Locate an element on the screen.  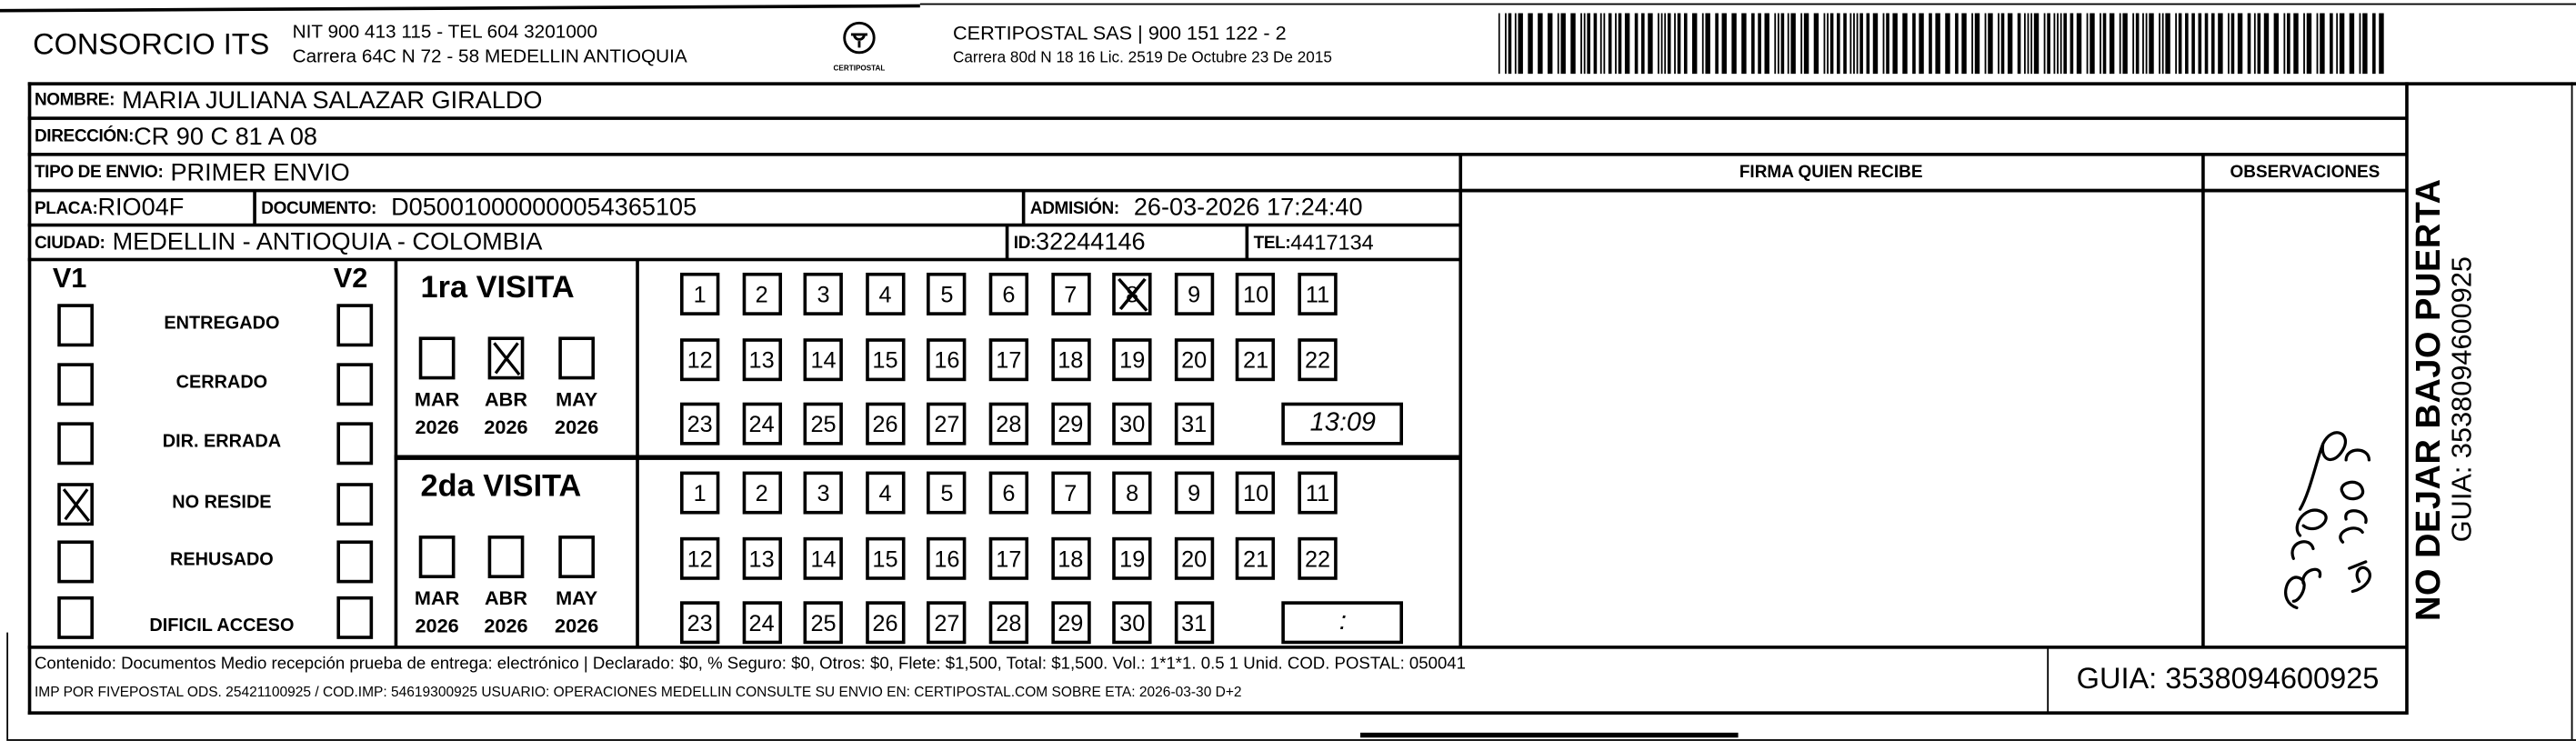
time-box: 13:09 is located at coordinates (1343, 424).